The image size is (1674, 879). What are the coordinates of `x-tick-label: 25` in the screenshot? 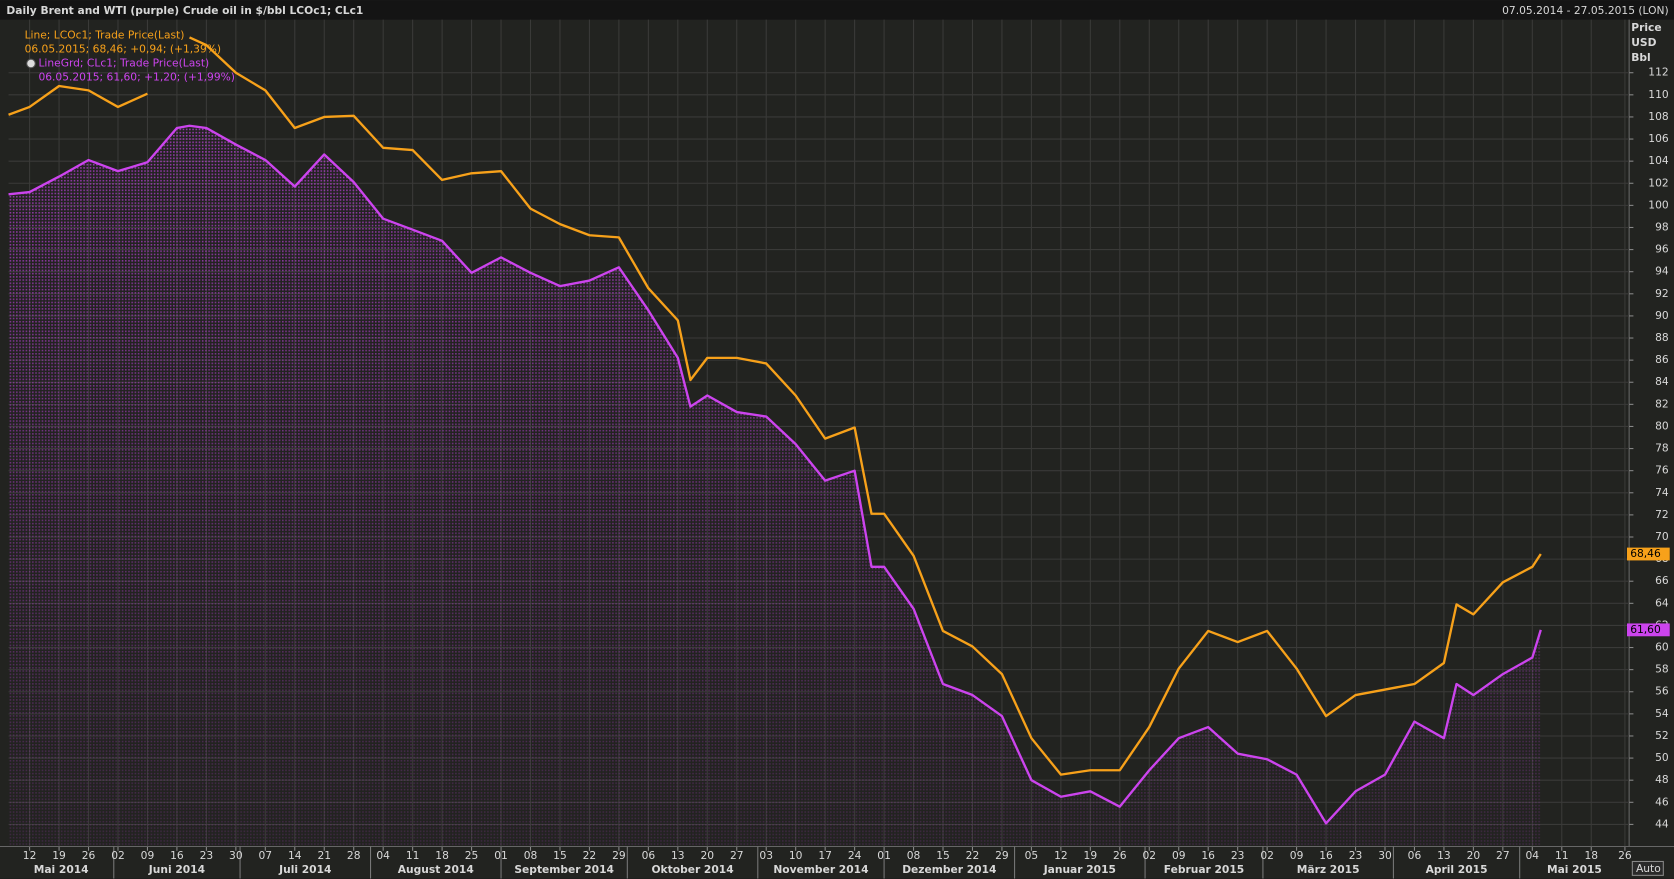 It's located at (472, 855).